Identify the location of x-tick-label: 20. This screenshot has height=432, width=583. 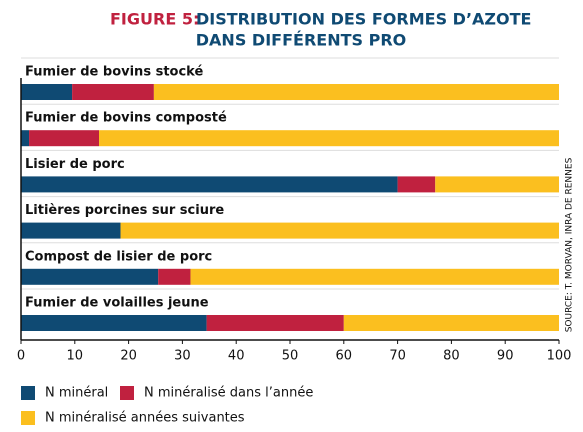
(128, 356).